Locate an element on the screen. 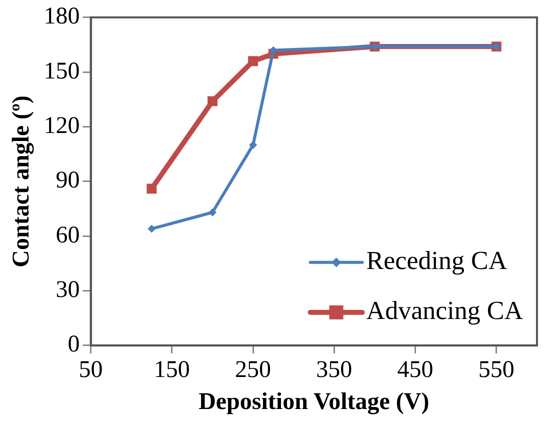 The height and width of the screenshot is (425, 544). y-tick-label: 150 is located at coordinates (62, 71).